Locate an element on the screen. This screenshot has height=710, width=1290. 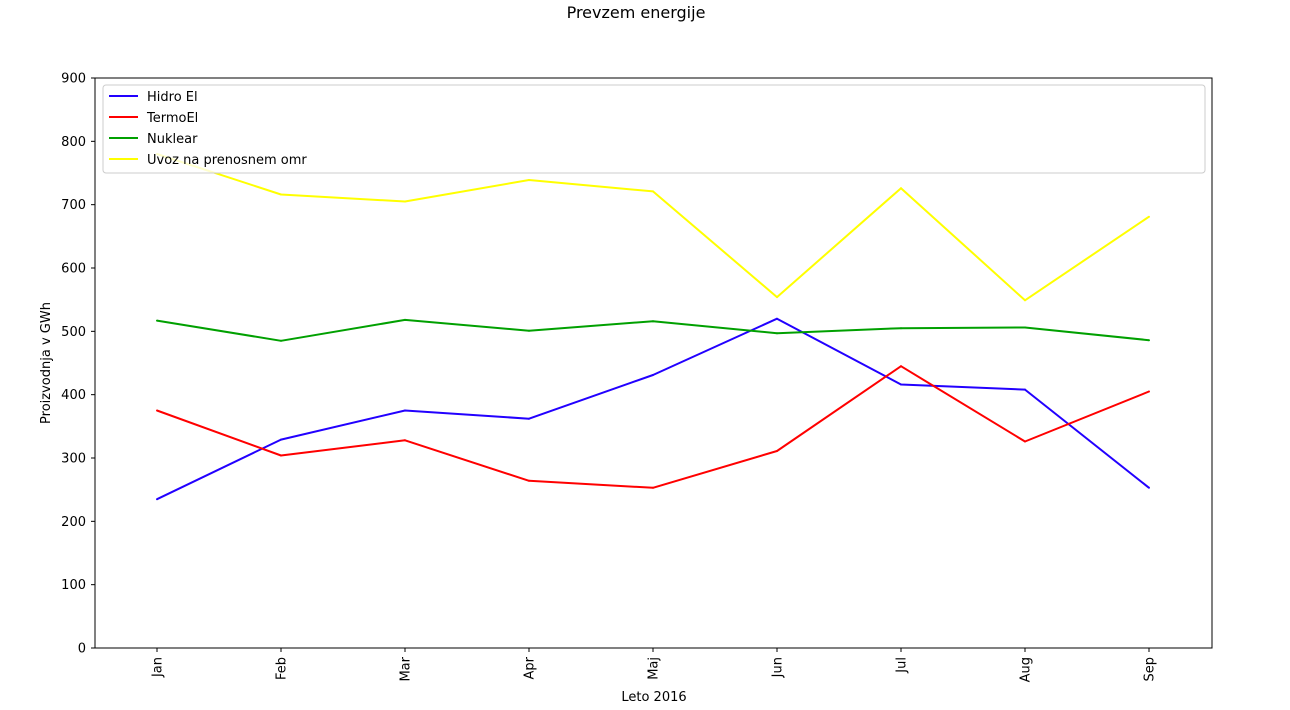
y-tick-label: 200 is located at coordinates (73, 522).